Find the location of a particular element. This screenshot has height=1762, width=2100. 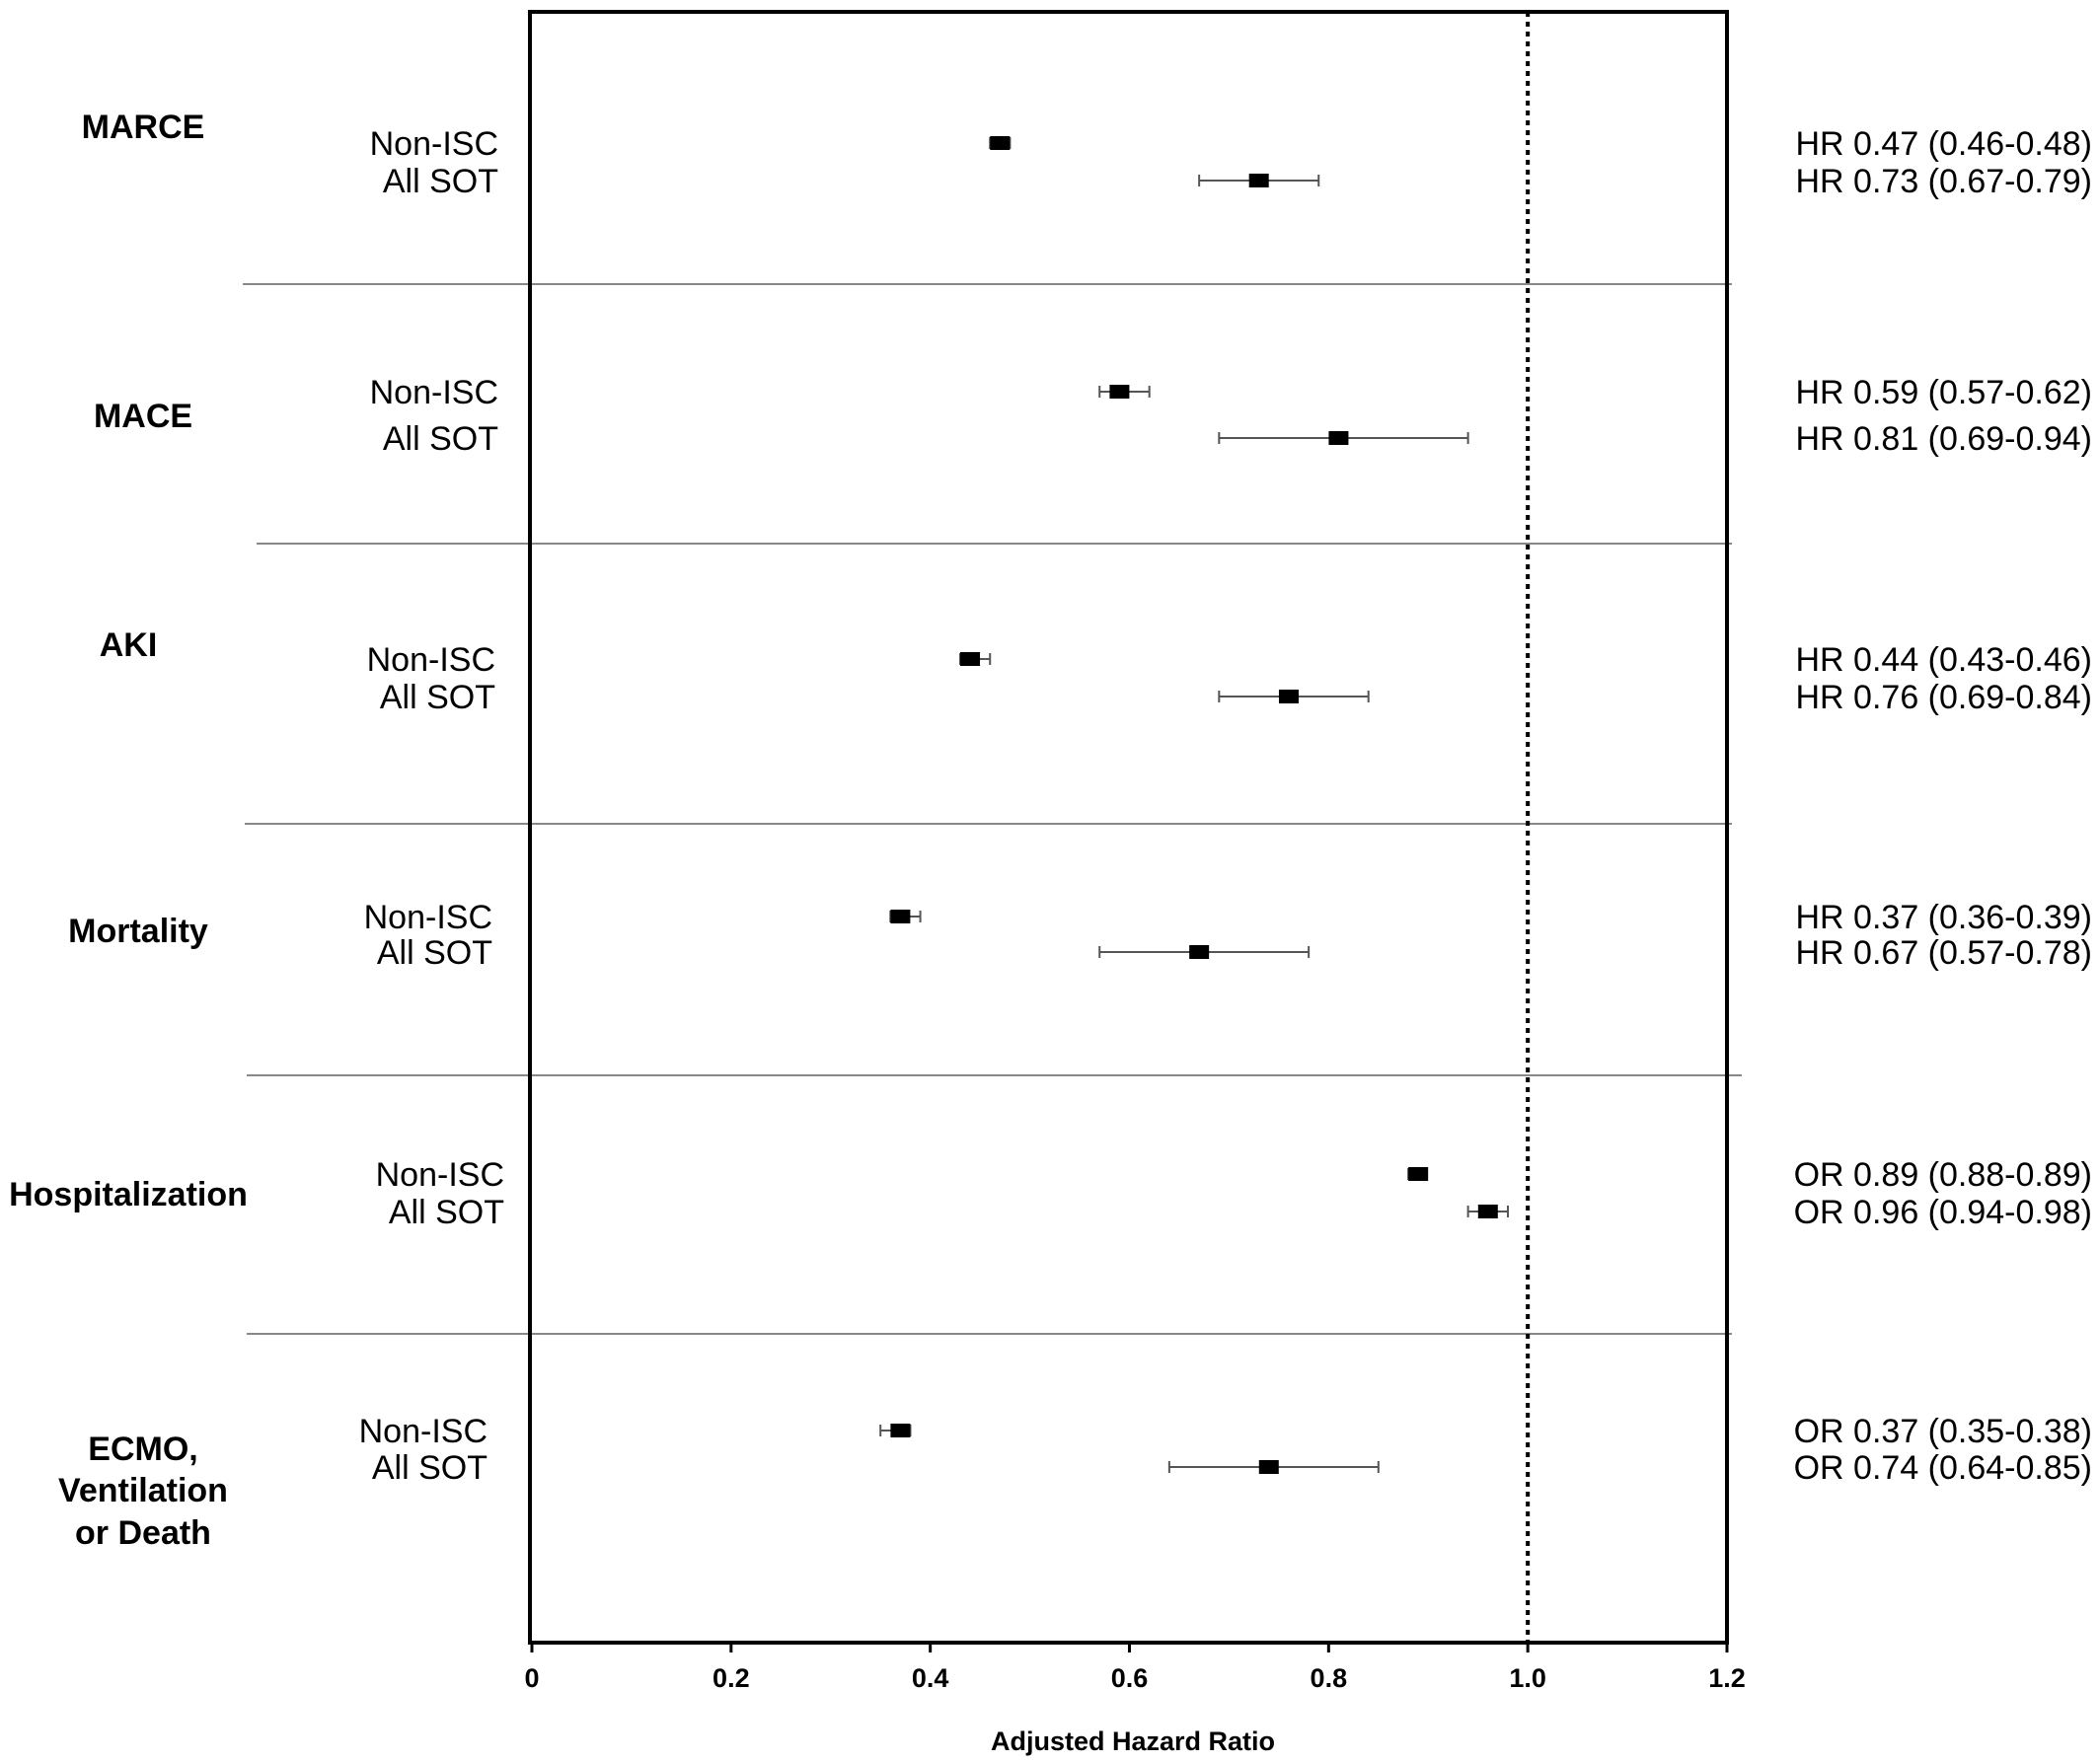

outcome-label: Hospitalization is located at coordinates (128, 1195).